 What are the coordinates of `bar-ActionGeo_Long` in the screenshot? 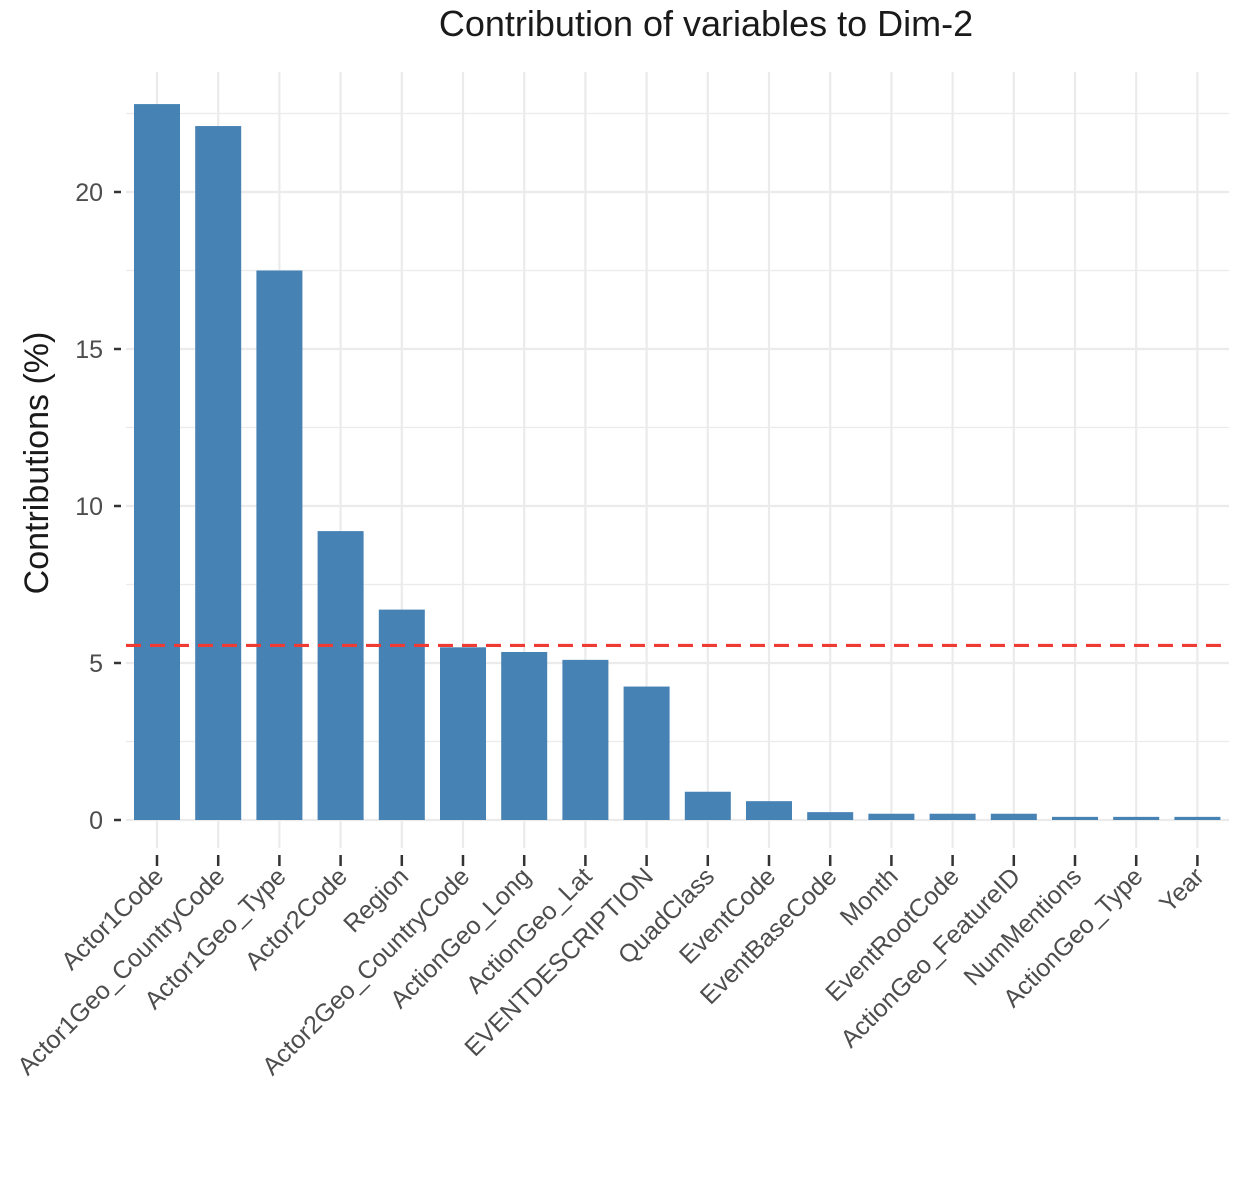 It's located at (524, 736).